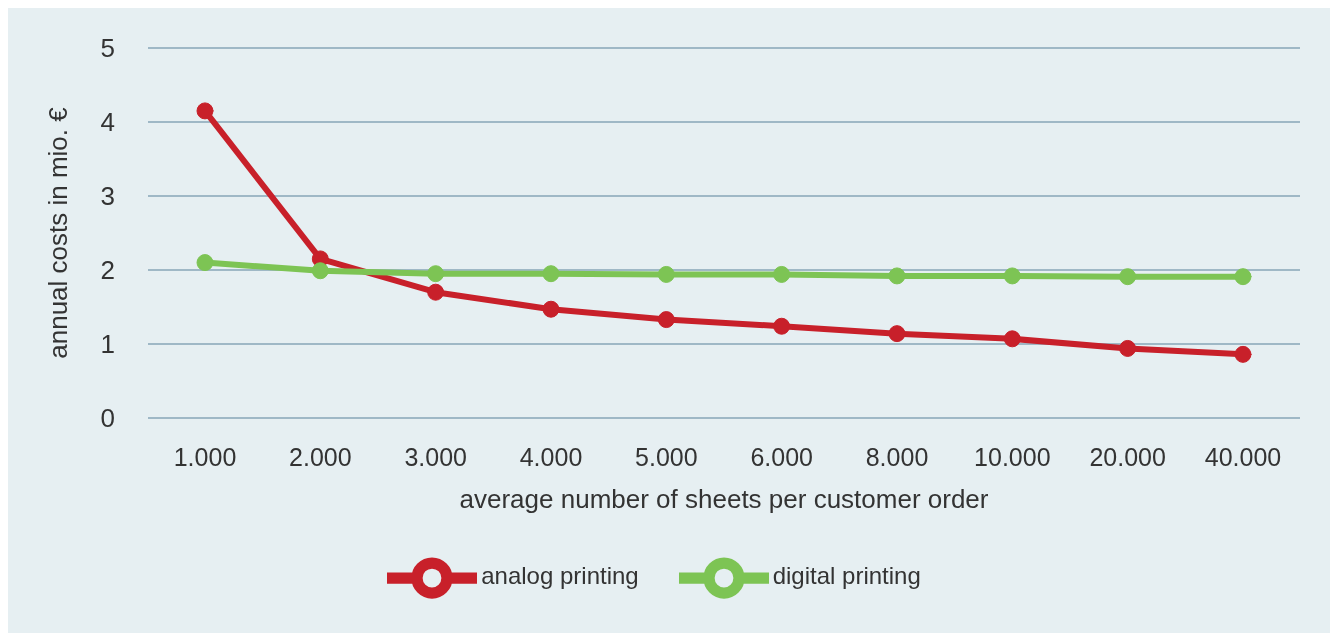 The width and height of the screenshot is (1338, 639). Describe the element at coordinates (560, 576) in the screenshot. I see `legend-label: analog printing` at that location.